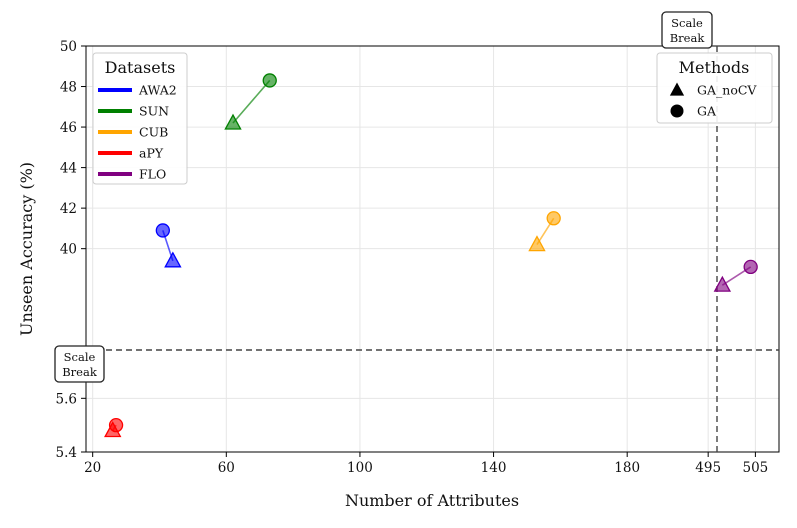  Describe the element at coordinates (168, 245) in the screenshot. I see `series-awa2` at that location.